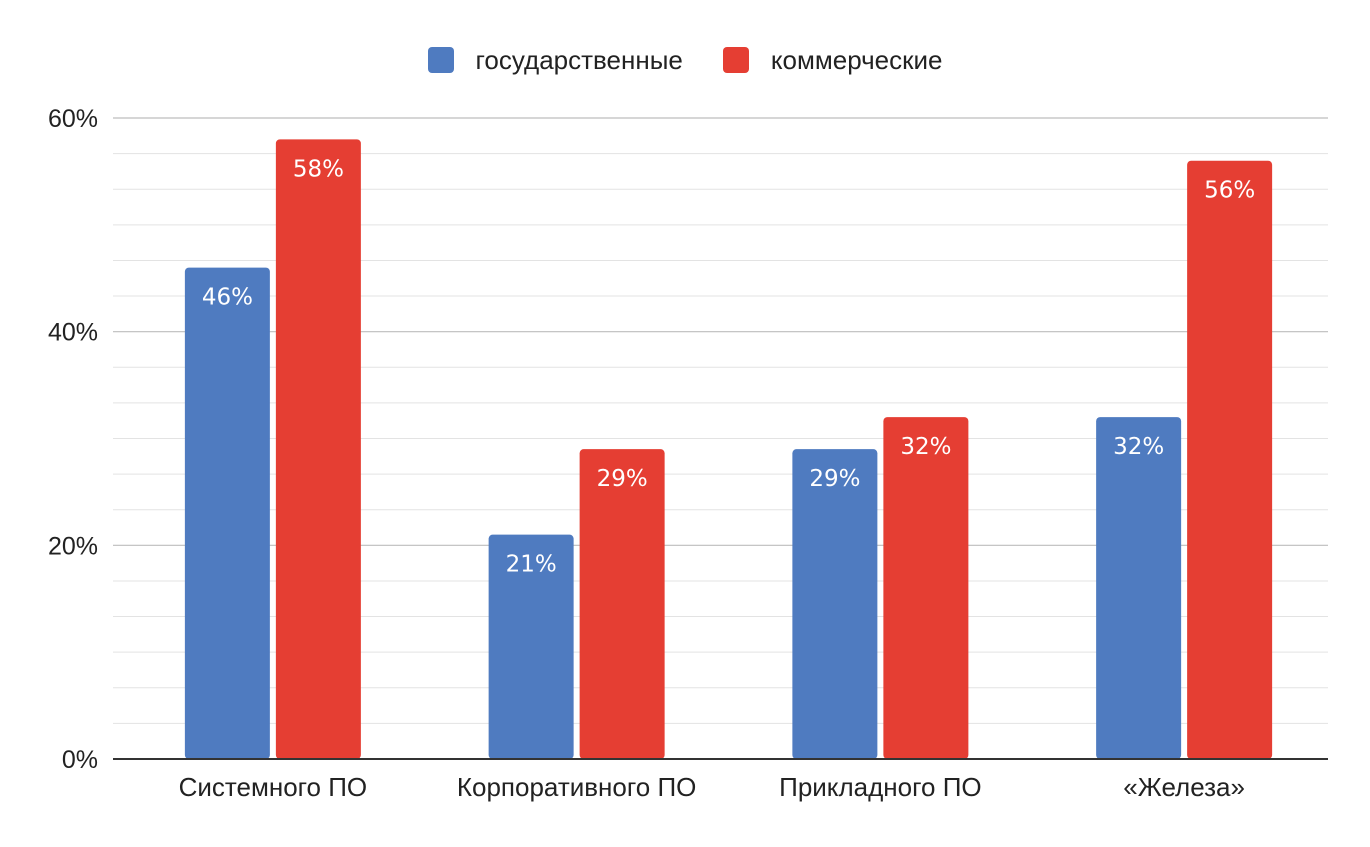  I want to click on bar-value-label: 21%, so click(531, 565).